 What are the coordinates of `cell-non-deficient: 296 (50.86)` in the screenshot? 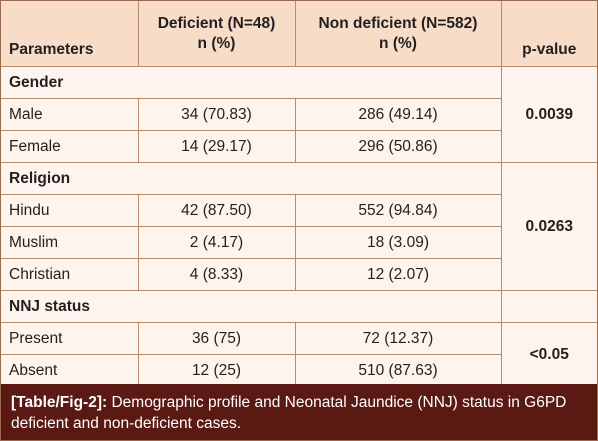 It's located at (397, 146).